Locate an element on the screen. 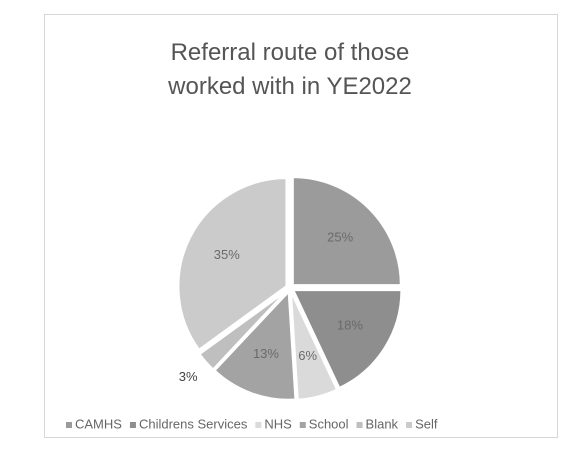 Image resolution: width=562 pixels, height=459 pixels. data-label: 25% is located at coordinates (340, 236).